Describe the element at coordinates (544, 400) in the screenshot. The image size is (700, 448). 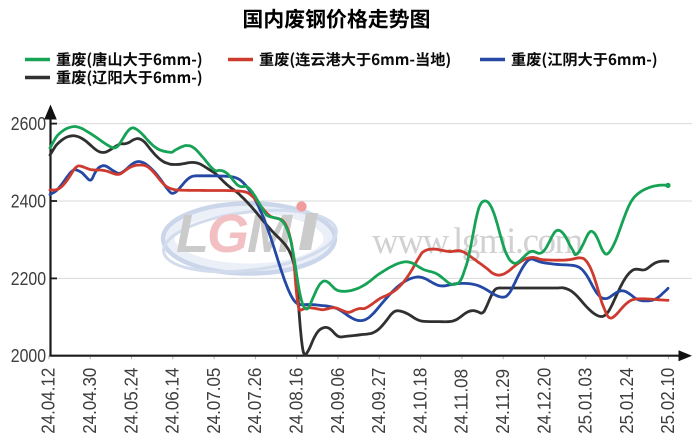
I see `svg-text: 24.12.20` at that location.